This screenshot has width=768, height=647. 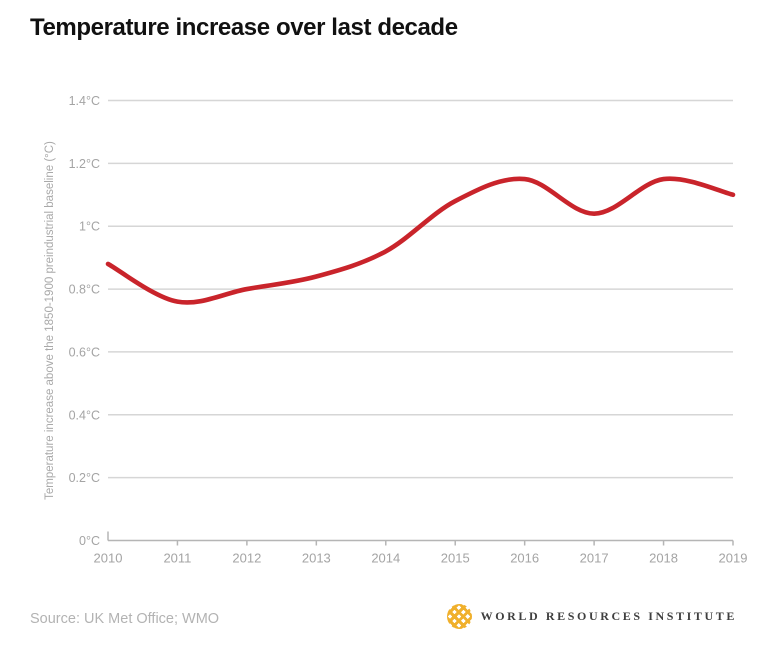 I want to click on y-tick-label: 0°C, so click(x=89, y=541).